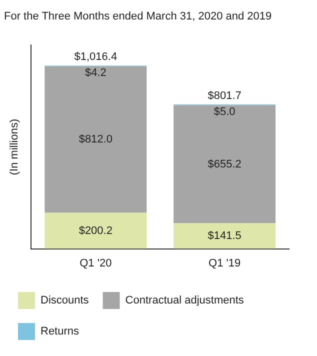 The width and height of the screenshot is (317, 356). Describe the element at coordinates (138, 16) in the screenshot. I see `chart-title: For the Three Months ended March 31, 2020 and 2019` at that location.